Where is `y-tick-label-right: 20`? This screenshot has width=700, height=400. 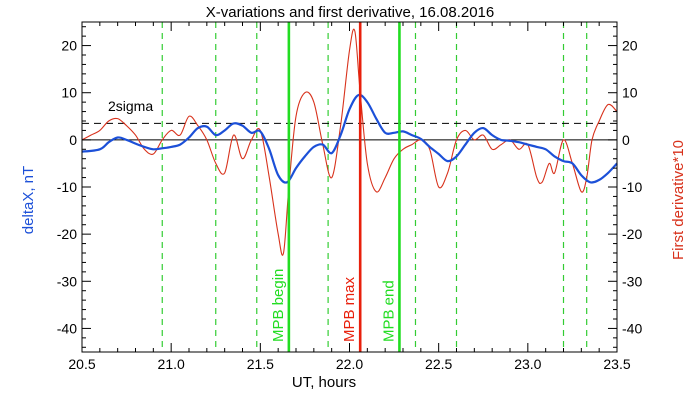
y-tick-label-right: 20 is located at coordinates (630, 46).